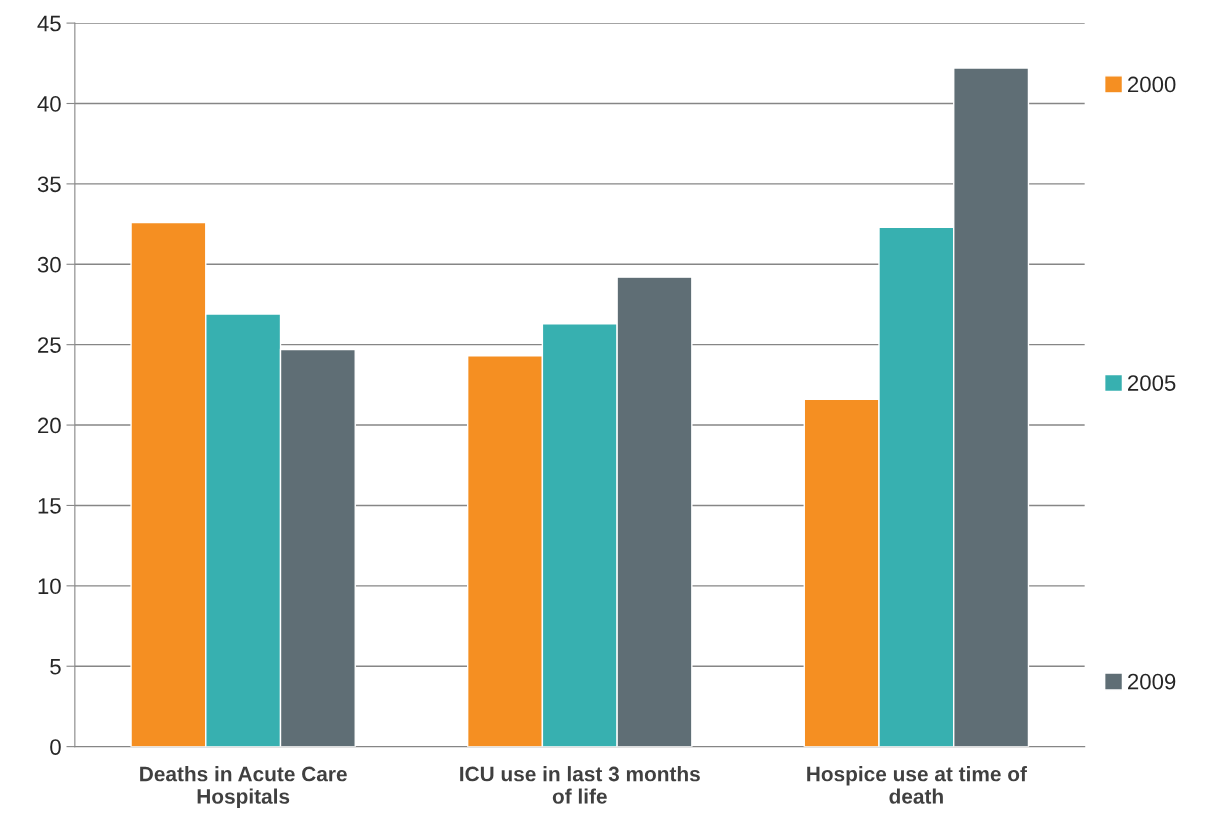  I want to click on x-tick-label: ICU use in last 3 months of life, so click(580, 785).